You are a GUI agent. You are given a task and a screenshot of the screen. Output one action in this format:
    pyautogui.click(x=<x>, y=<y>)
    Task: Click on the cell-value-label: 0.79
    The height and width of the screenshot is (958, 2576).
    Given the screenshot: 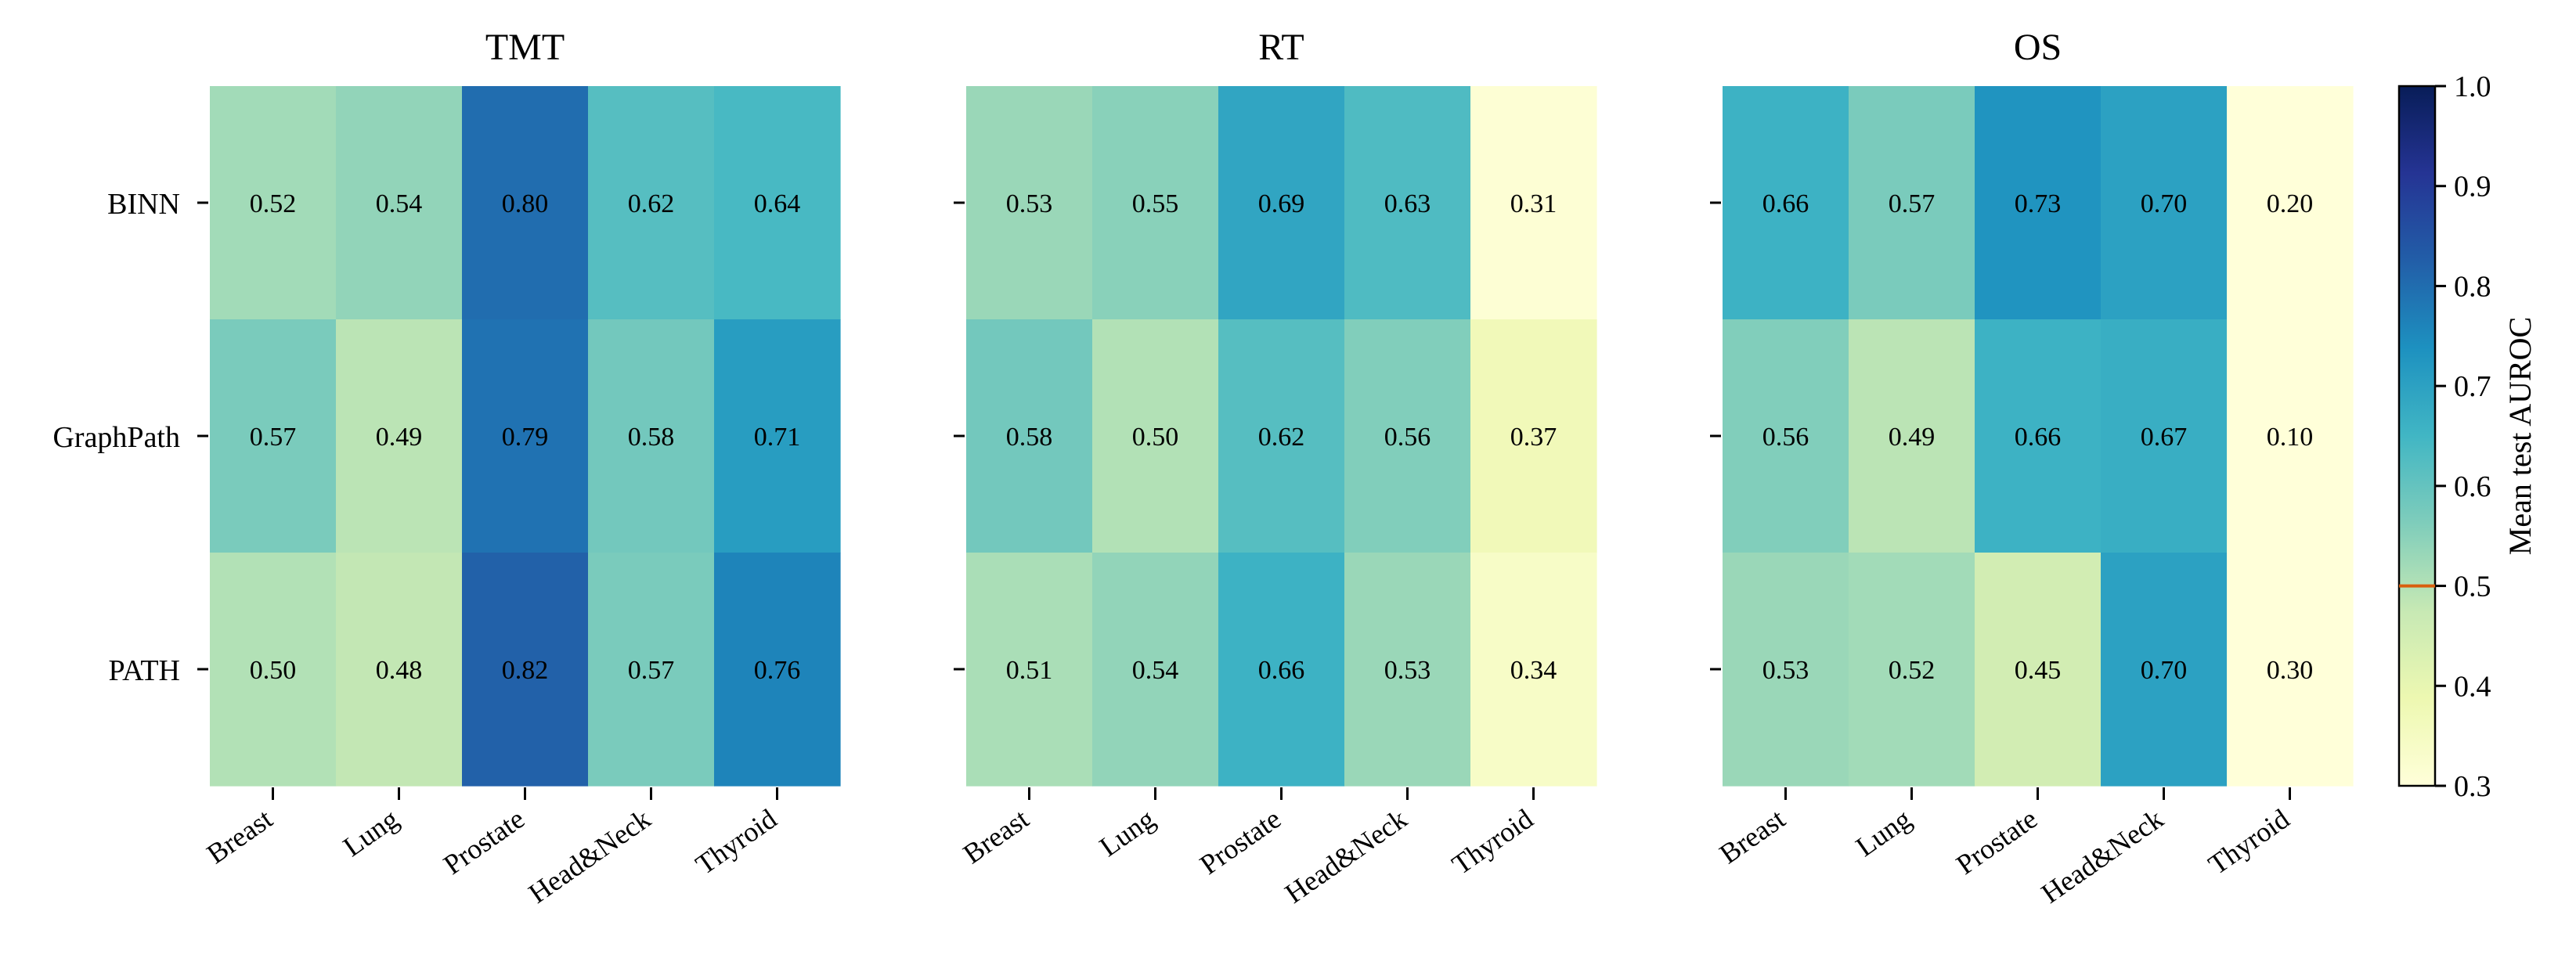 What is the action you would take?
    pyautogui.click(x=525, y=437)
    